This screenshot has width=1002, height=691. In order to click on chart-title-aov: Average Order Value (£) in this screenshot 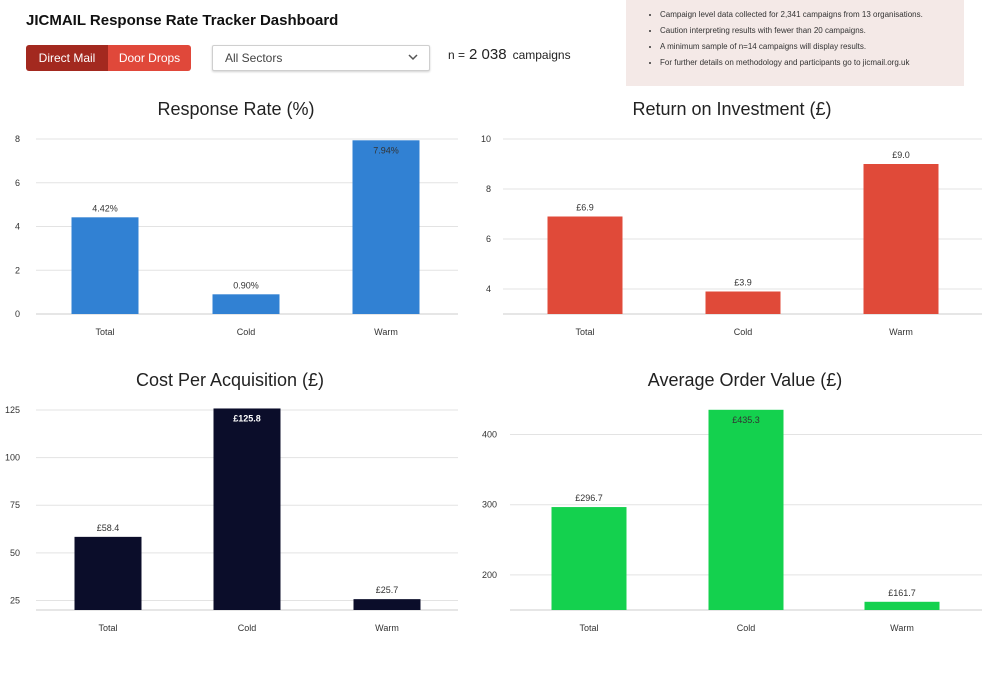, I will do `click(745, 380)`.